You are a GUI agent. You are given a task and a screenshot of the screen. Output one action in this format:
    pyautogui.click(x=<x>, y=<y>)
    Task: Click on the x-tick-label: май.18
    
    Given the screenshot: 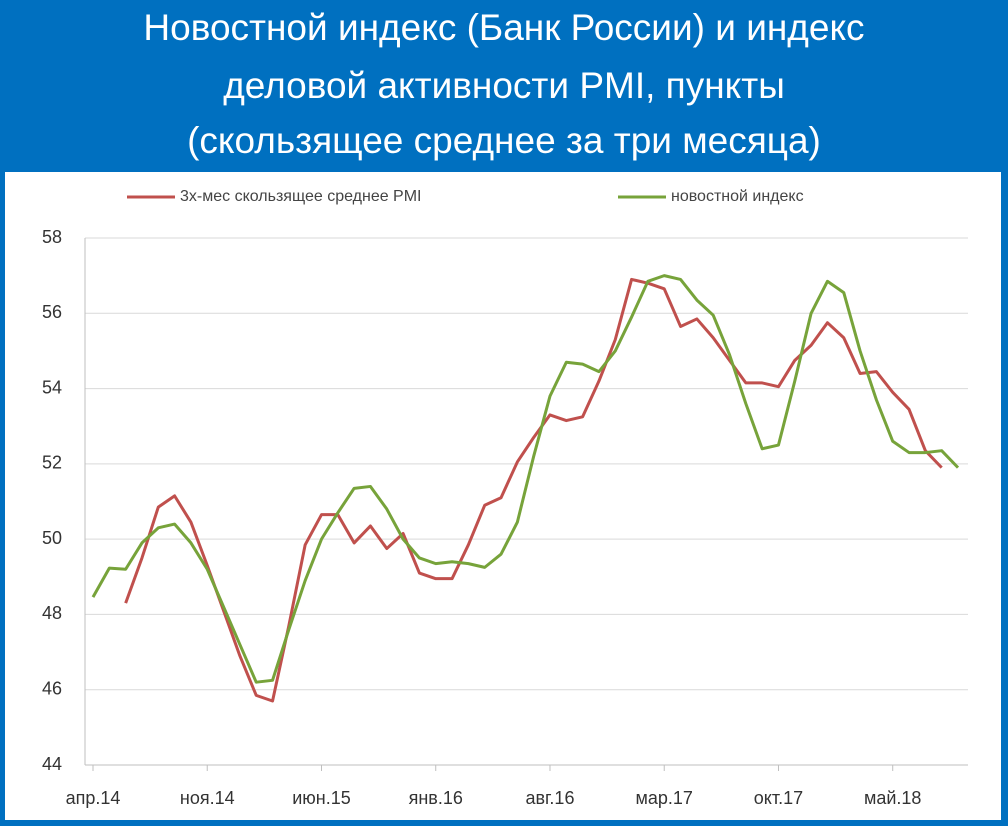 What is the action you would take?
    pyautogui.click(x=892, y=798)
    